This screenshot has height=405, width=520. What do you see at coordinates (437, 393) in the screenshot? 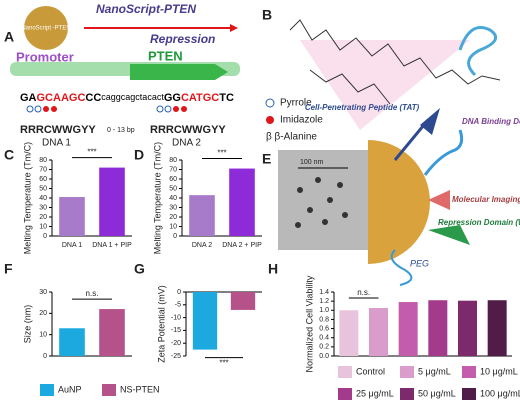
I see `legend-label: 50 μg/mL` at bounding box center [437, 393].